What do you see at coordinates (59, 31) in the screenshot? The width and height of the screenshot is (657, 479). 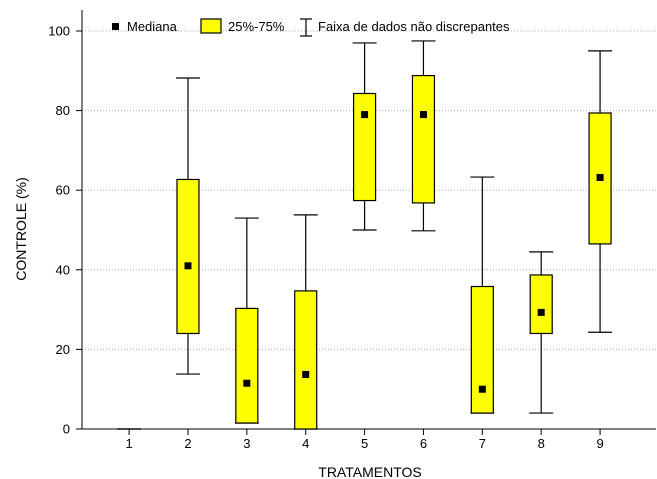 I see `y-tick-label: 100` at bounding box center [59, 31].